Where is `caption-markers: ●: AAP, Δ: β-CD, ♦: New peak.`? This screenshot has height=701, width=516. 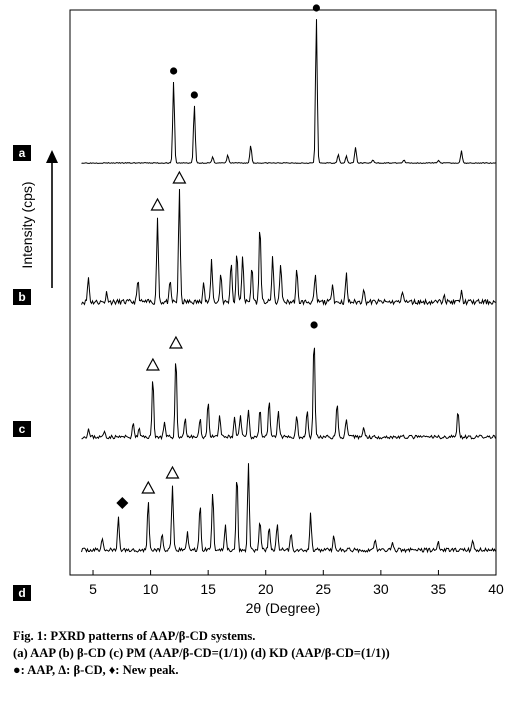 caption-markers: ●: AAP, Δ: β-CD, ♦: New peak. is located at coordinates (96, 670).